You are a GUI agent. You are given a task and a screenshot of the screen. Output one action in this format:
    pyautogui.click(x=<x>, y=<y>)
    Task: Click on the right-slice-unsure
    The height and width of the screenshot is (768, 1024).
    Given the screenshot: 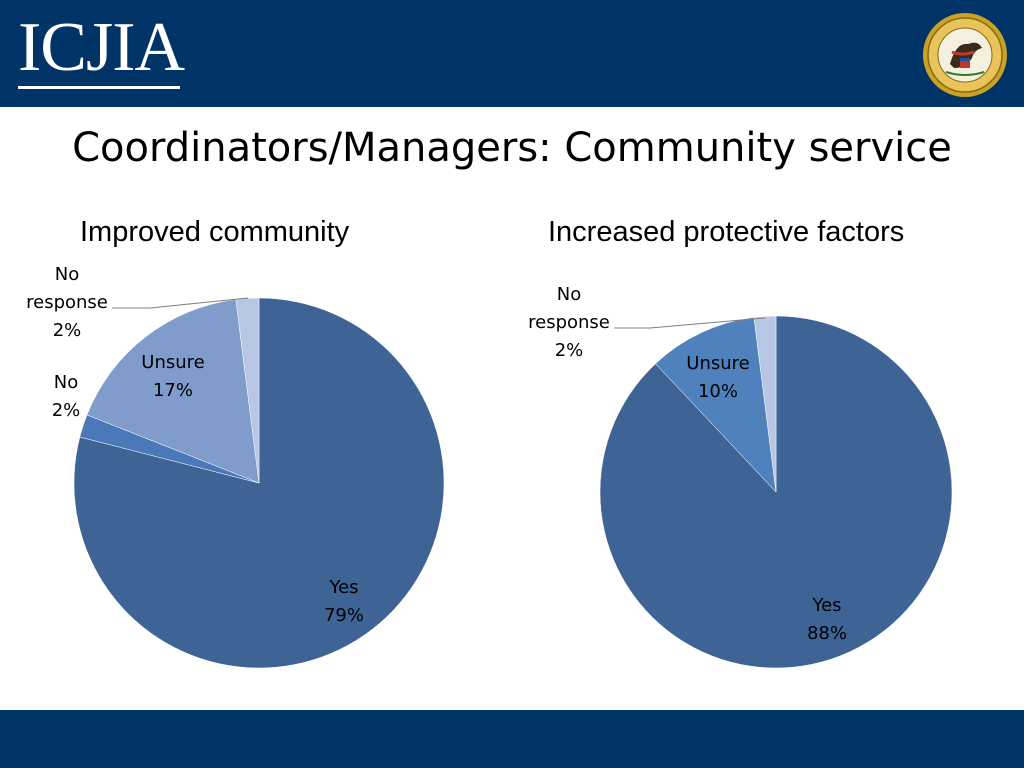 What is the action you would take?
    pyautogui.click(x=716, y=405)
    